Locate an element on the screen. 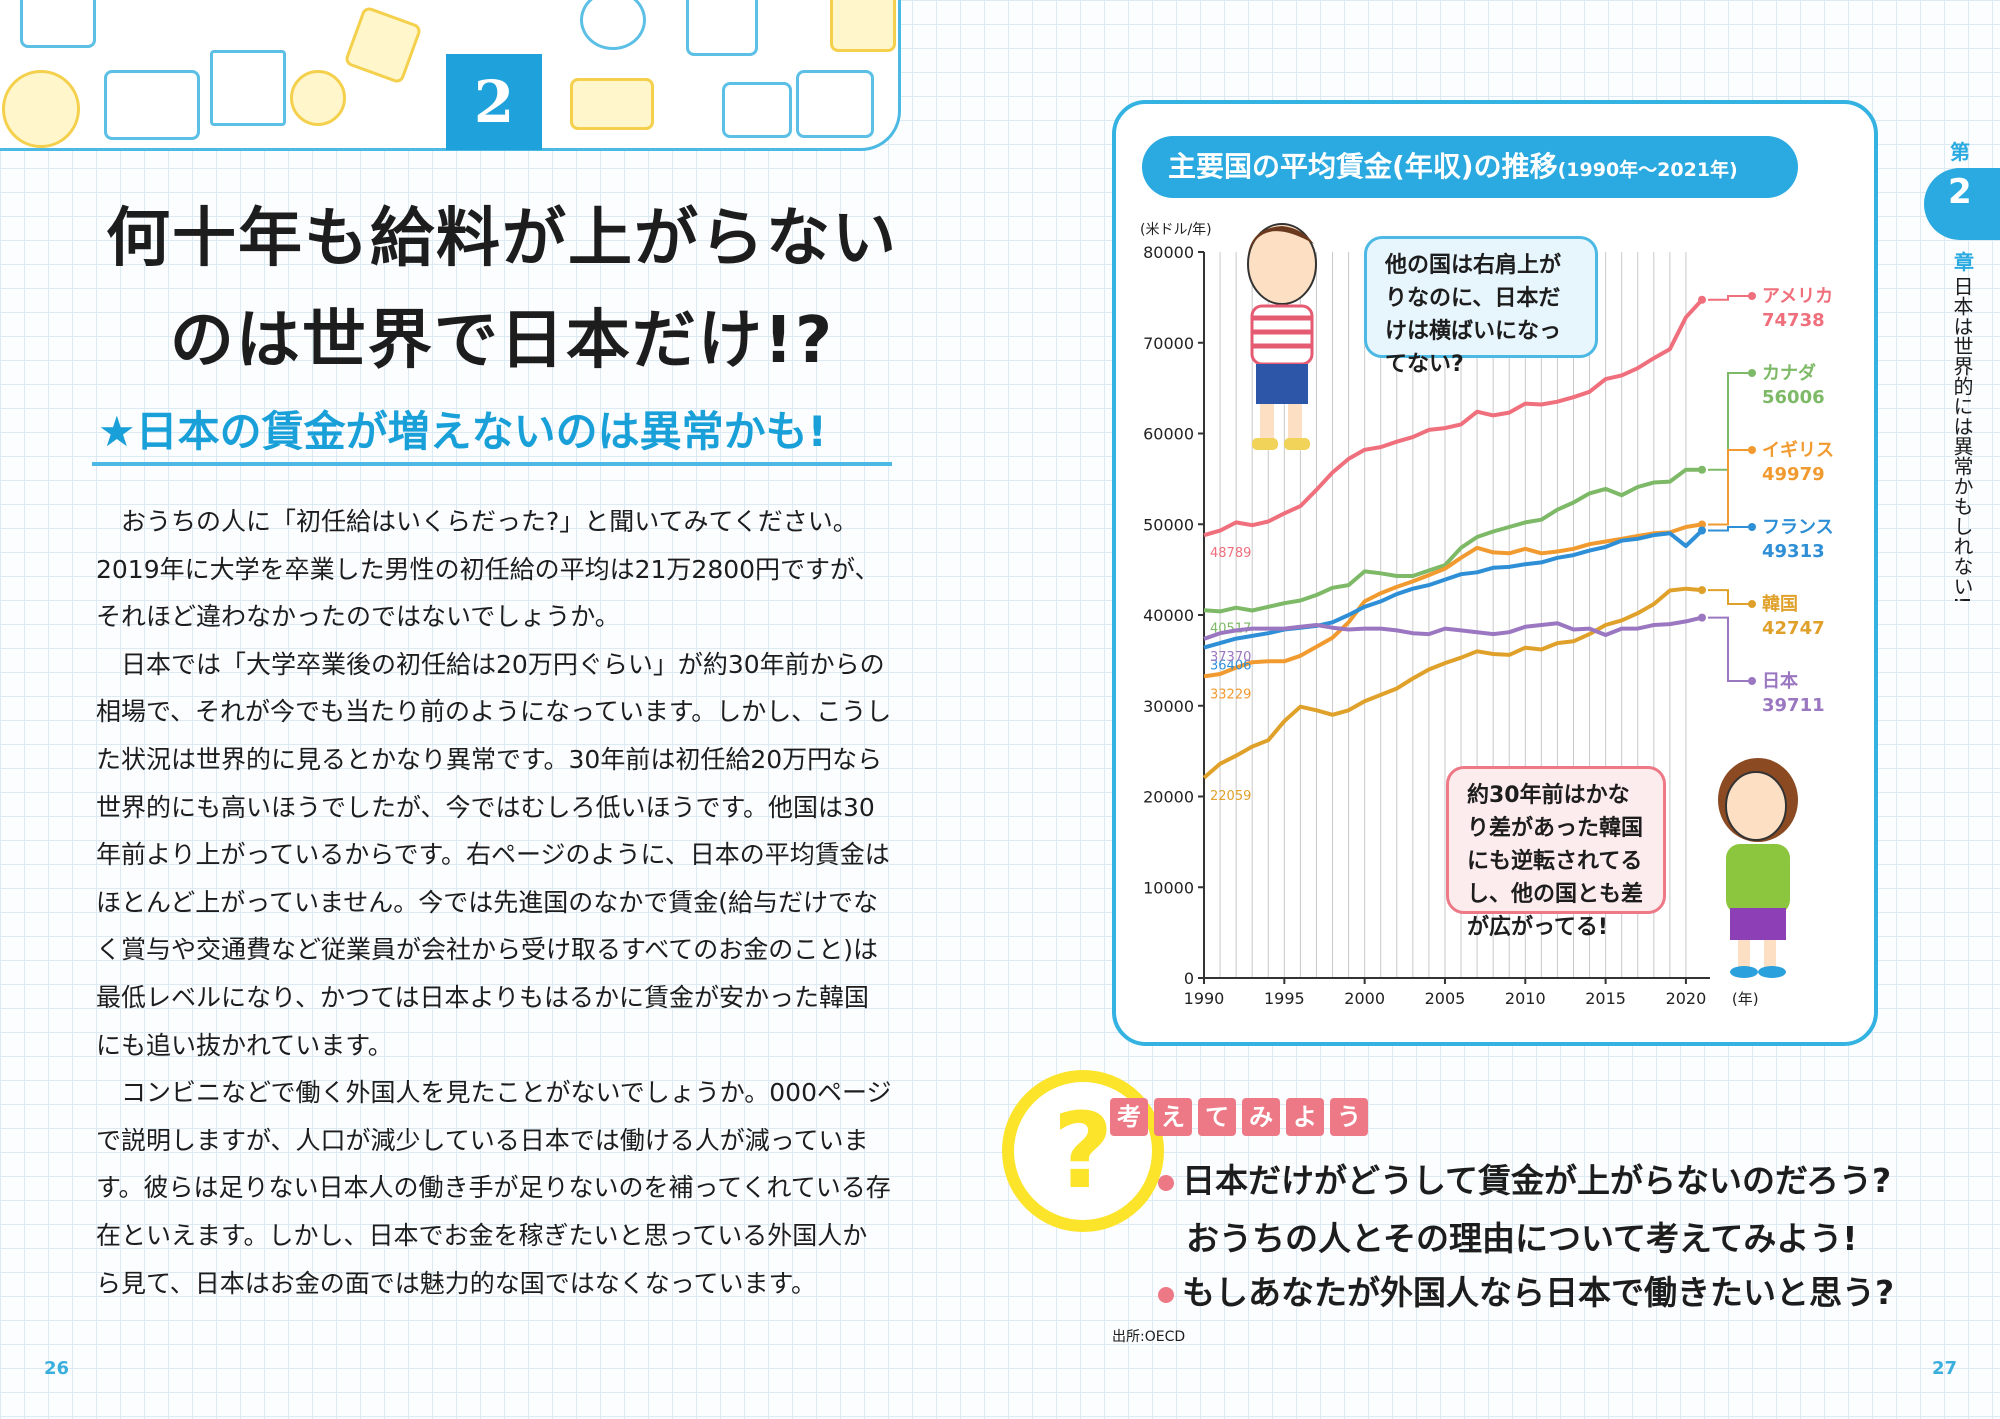 This screenshot has width=2000, height=1419. side-chapter-number: 2 is located at coordinates (1960, 192).